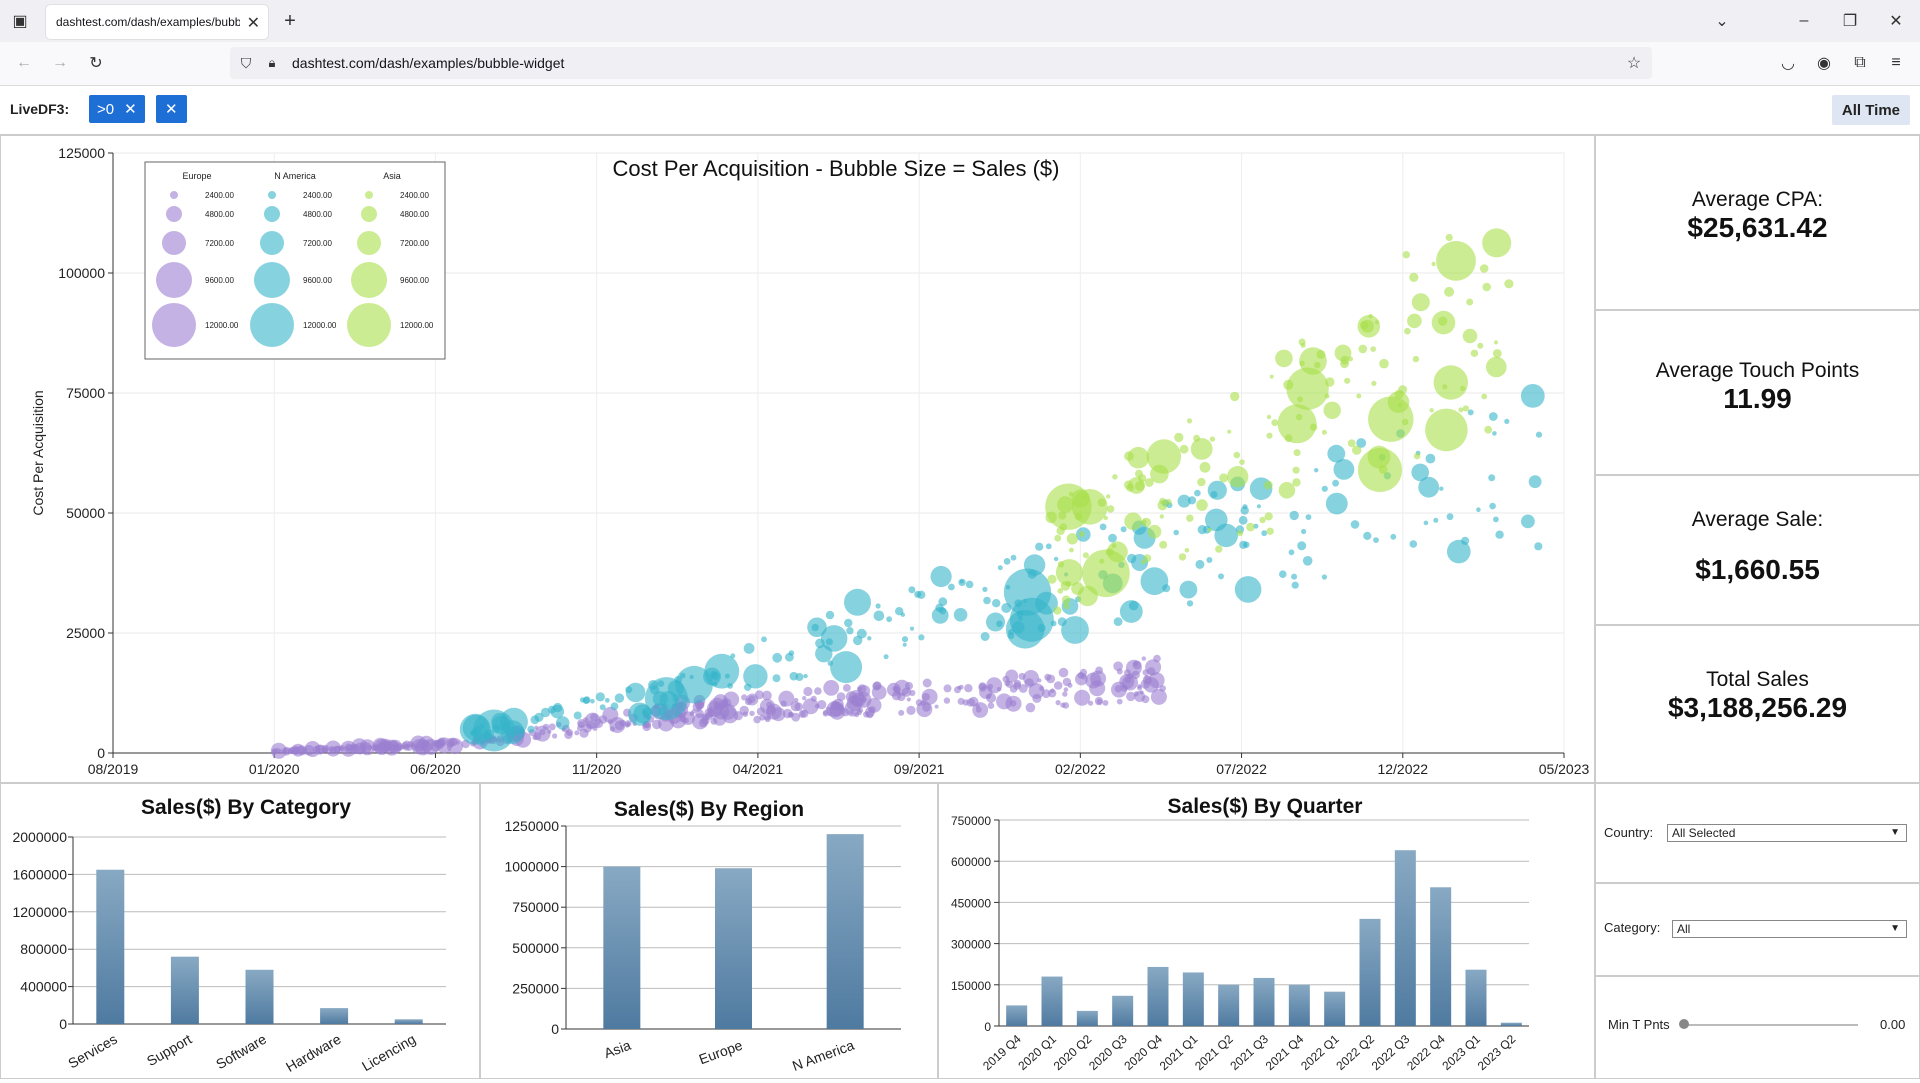 The width and height of the screenshot is (1920, 1083). I want to click on menu-icon: ≡, so click(1896, 62).